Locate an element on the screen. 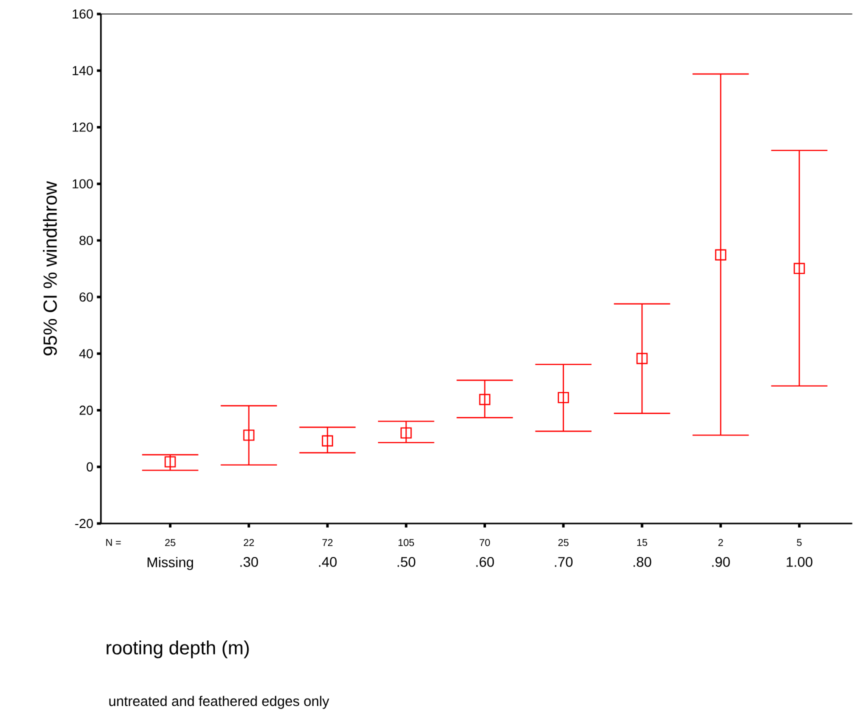 Image resolution: width=853 pixels, height=716 pixels. x-tick-label: .40 is located at coordinates (328, 561).